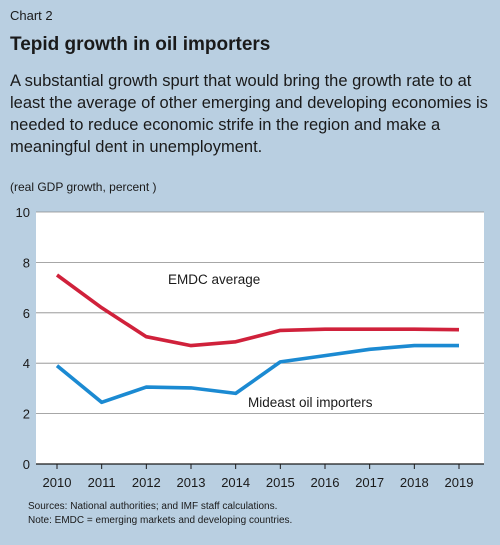  Describe the element at coordinates (102, 482) in the screenshot. I see `x-tick-label: 2011` at that location.